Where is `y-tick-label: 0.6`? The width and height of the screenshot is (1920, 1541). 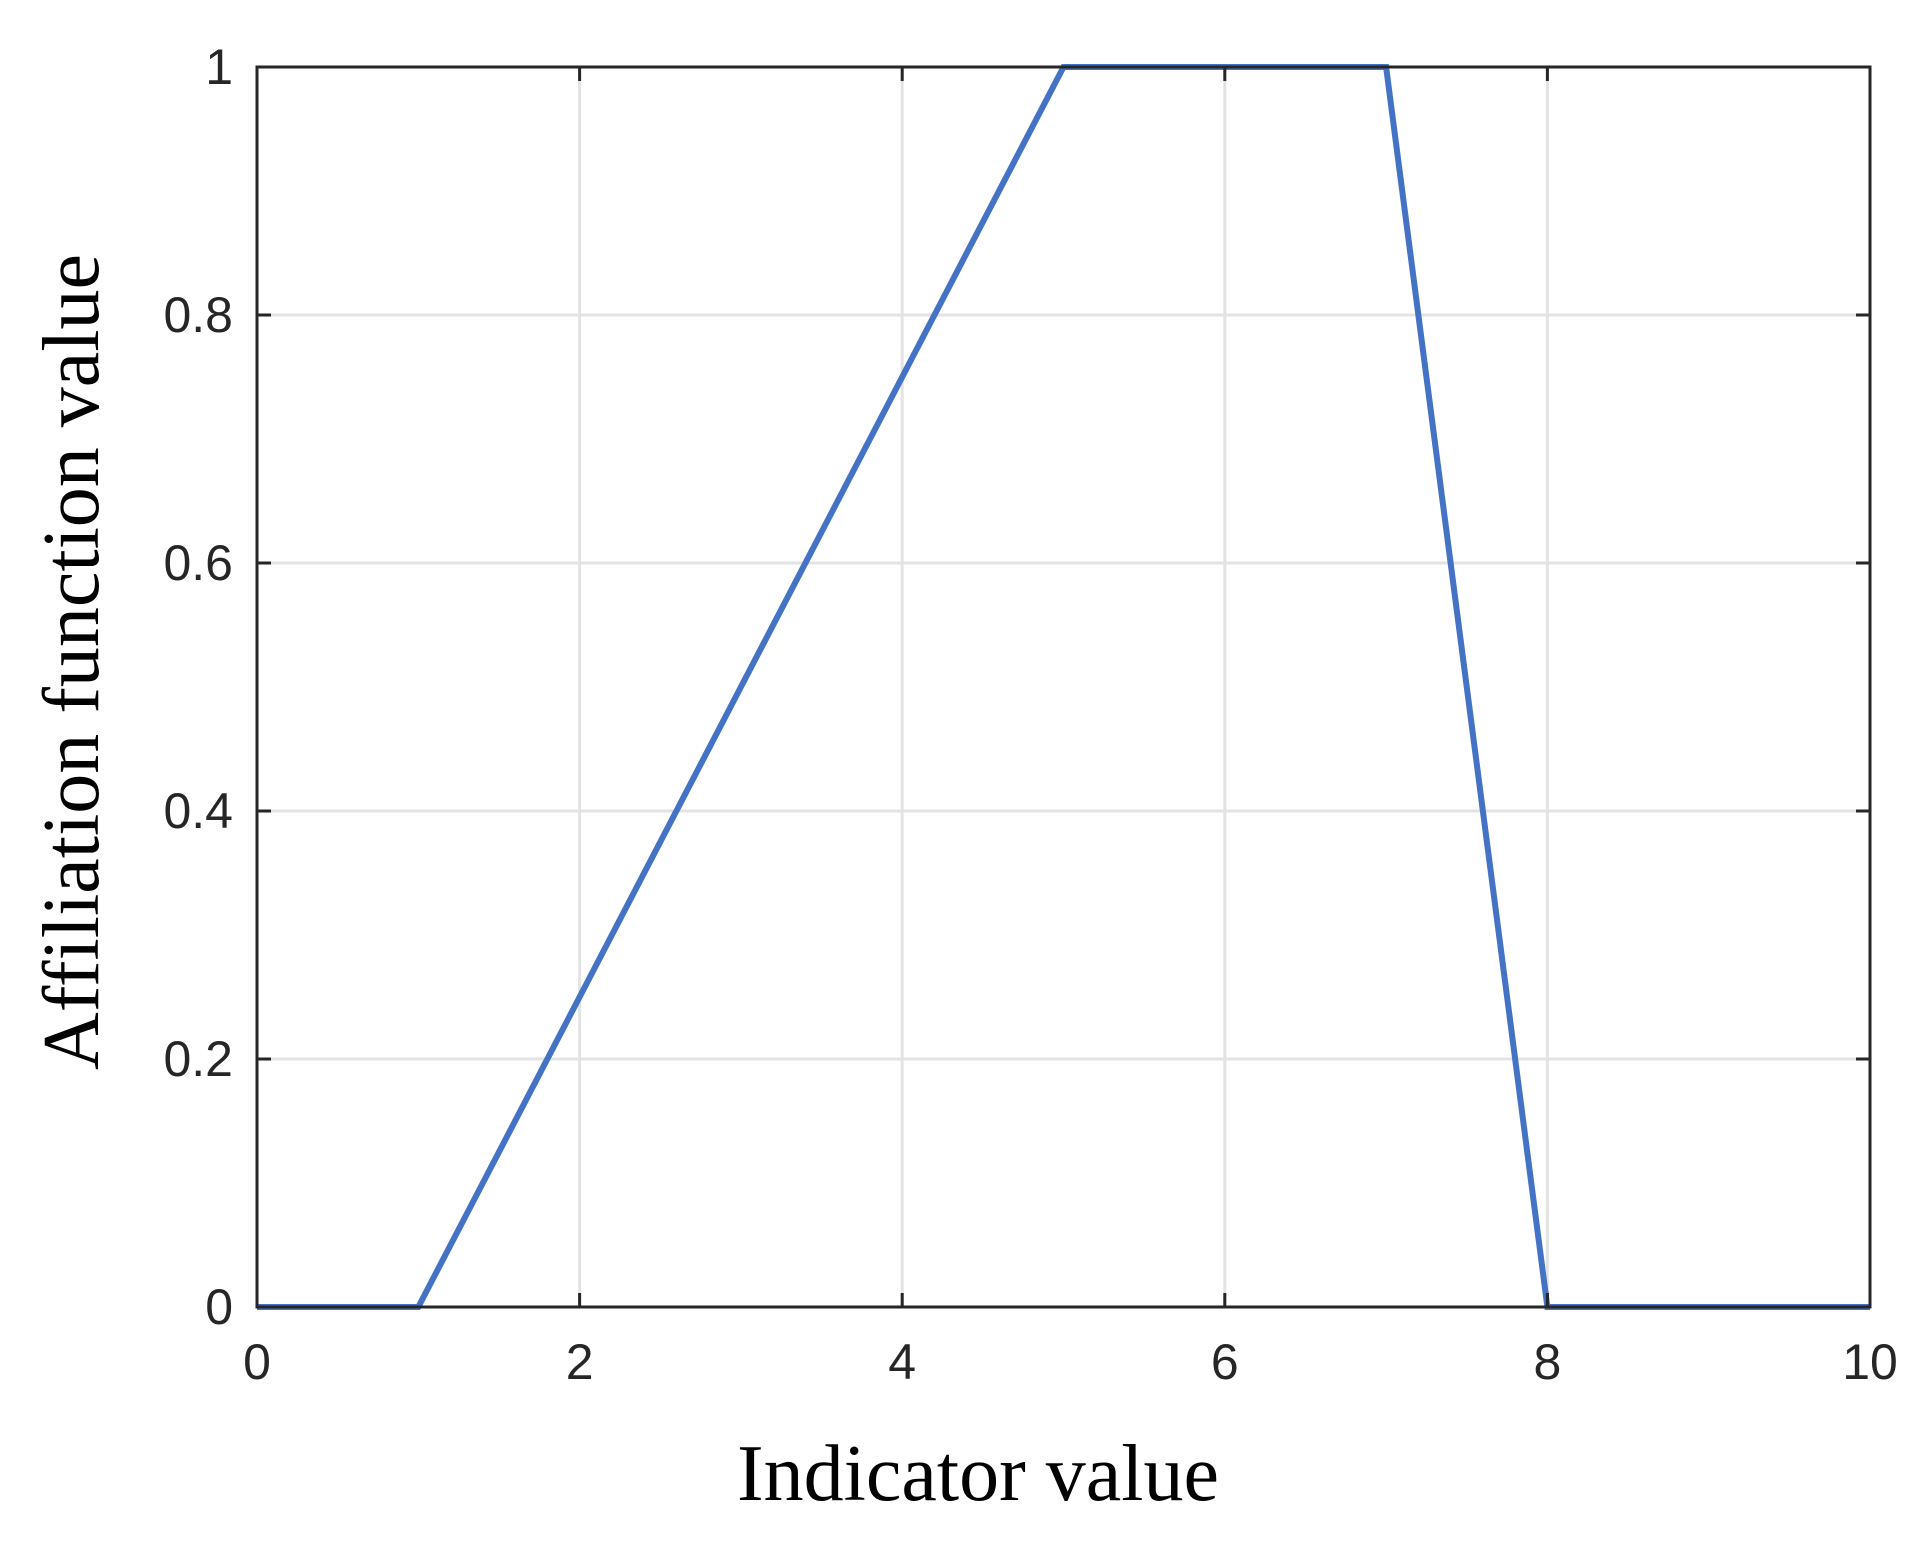
y-tick-label: 0.6 is located at coordinates (198, 563).